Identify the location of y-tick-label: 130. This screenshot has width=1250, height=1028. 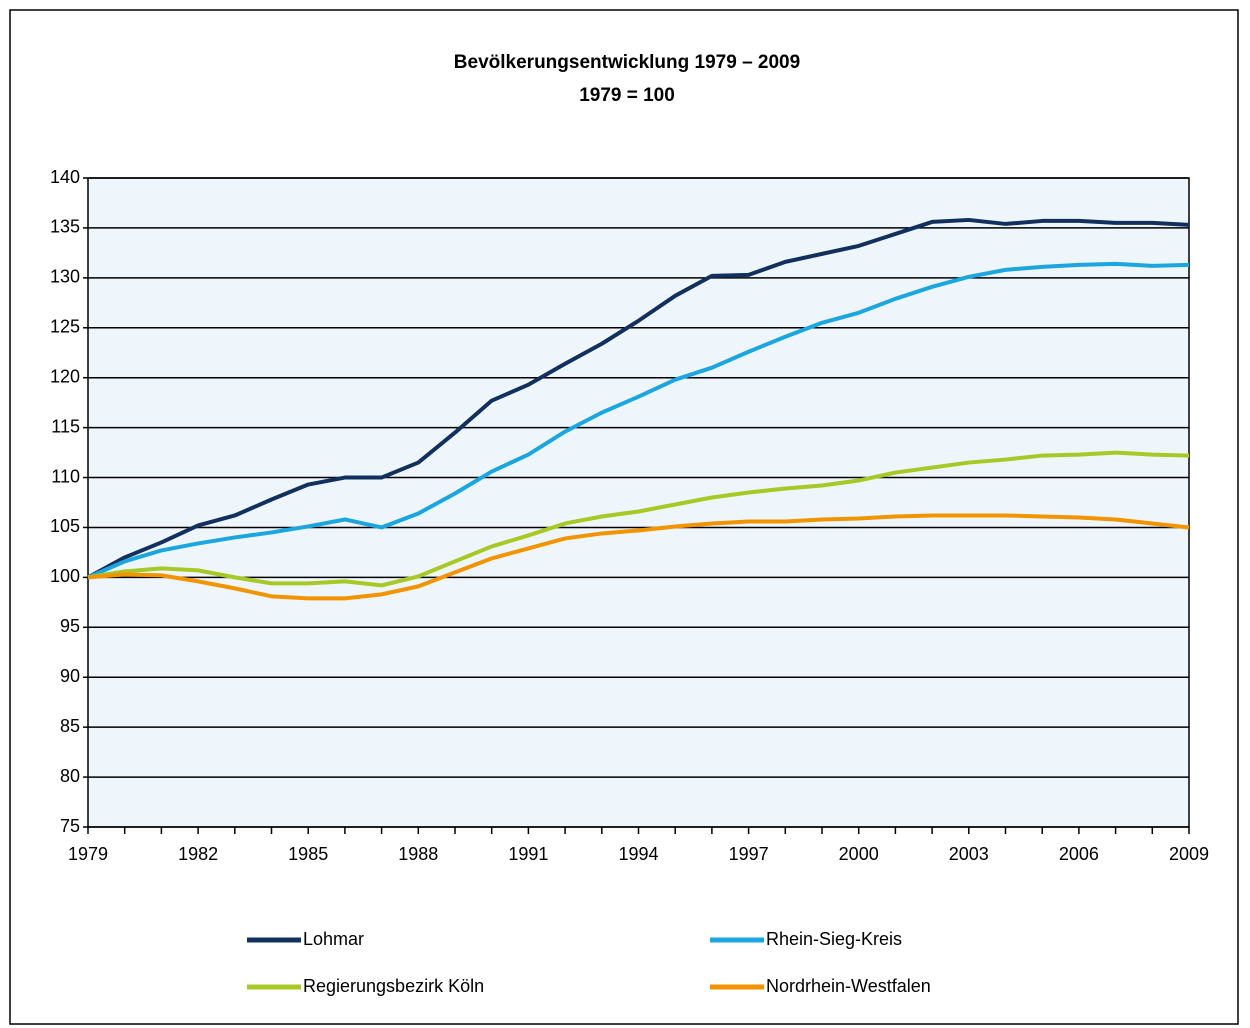
(65, 277).